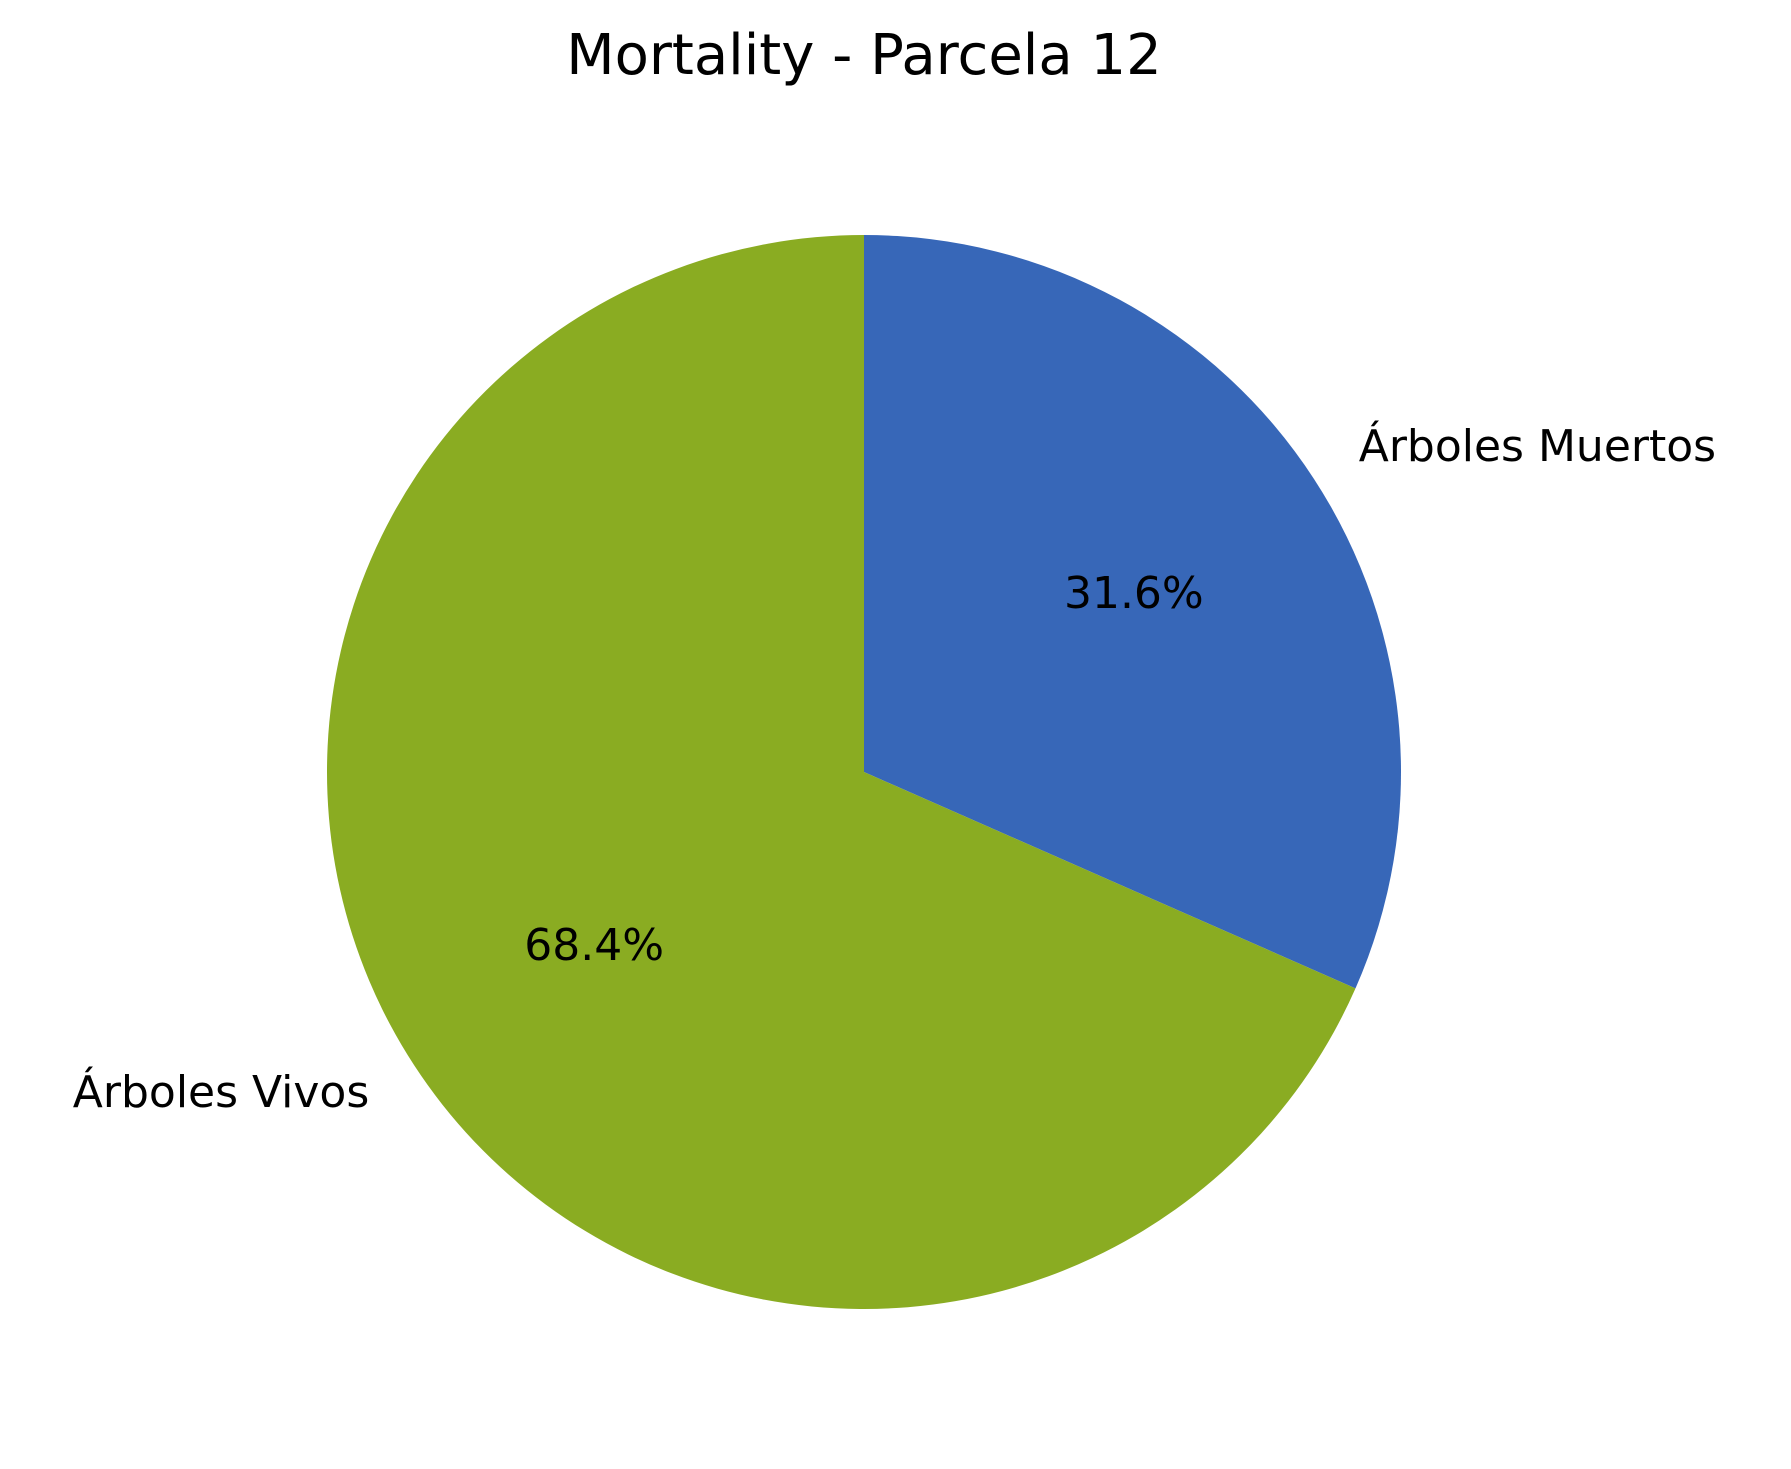 Image resolution: width=1791 pixels, height=1469 pixels. What do you see at coordinates (1134, 593) in the screenshot?
I see `slice-percent-label-1: 31.6%` at bounding box center [1134, 593].